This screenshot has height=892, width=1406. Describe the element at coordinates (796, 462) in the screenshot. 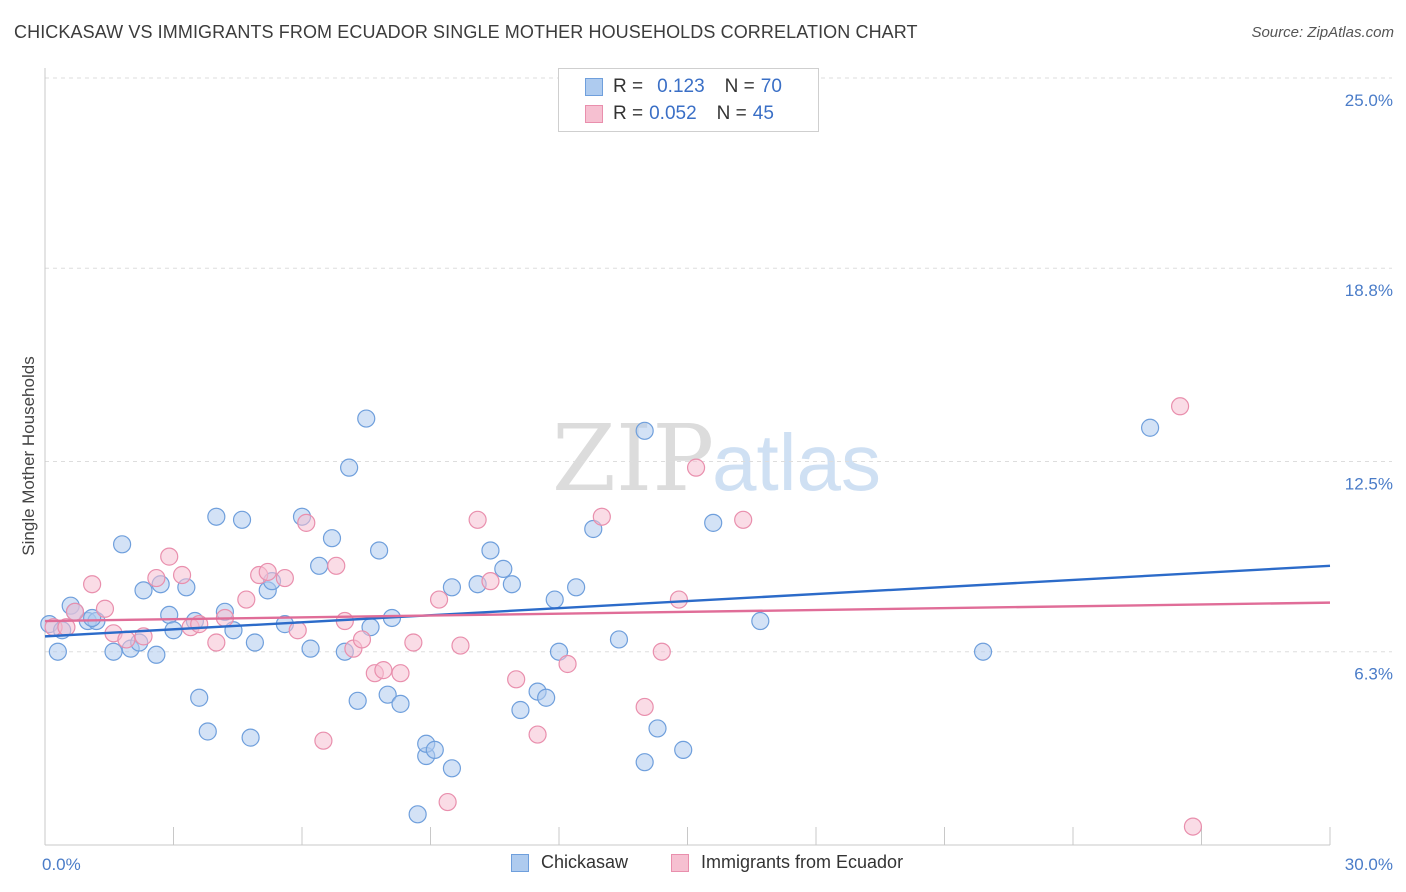

I see `watermark-atlas: atlas` at that location.